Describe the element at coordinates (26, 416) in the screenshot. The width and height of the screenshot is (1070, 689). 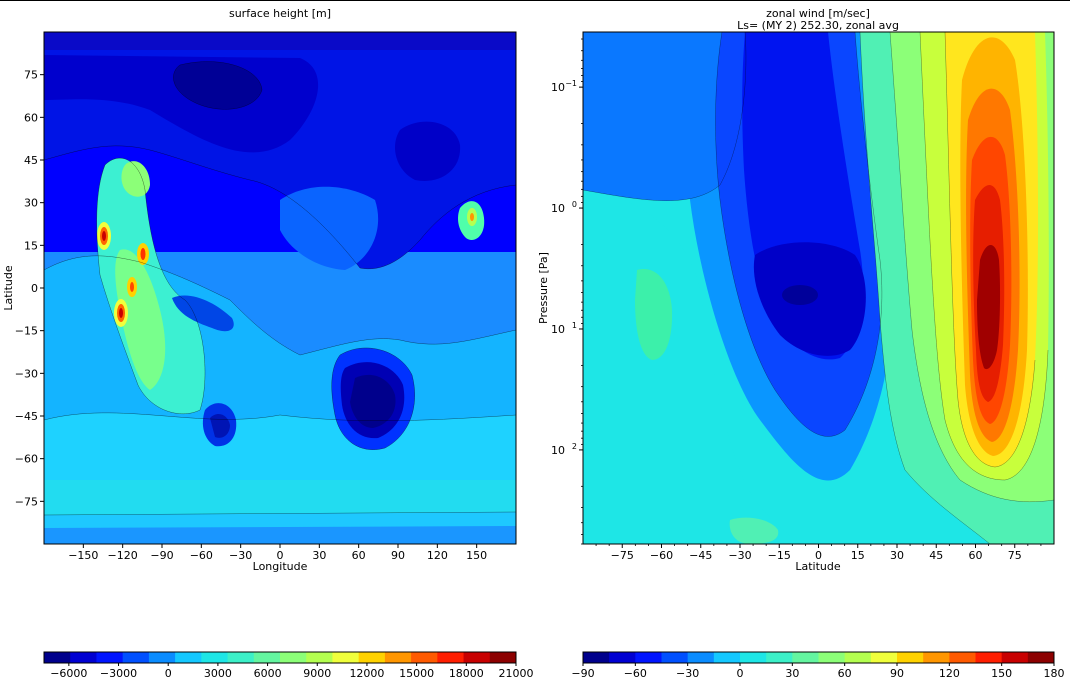
I see `left-y-tick-label: −45` at that location.